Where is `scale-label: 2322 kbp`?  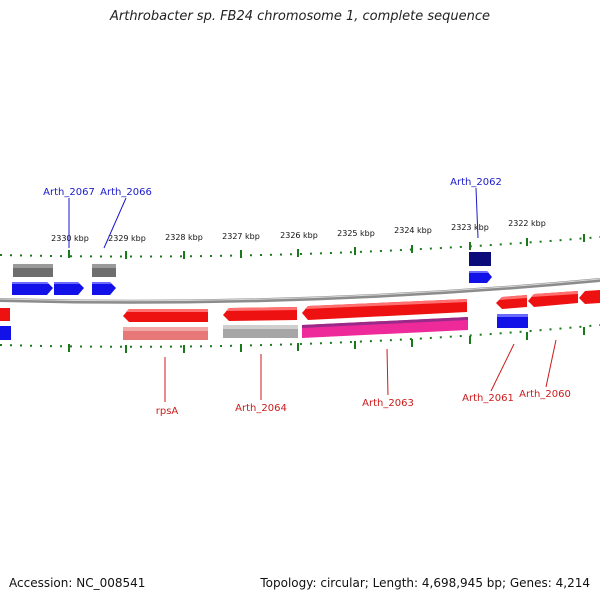
scale-label: 2322 kbp is located at coordinates (527, 223).